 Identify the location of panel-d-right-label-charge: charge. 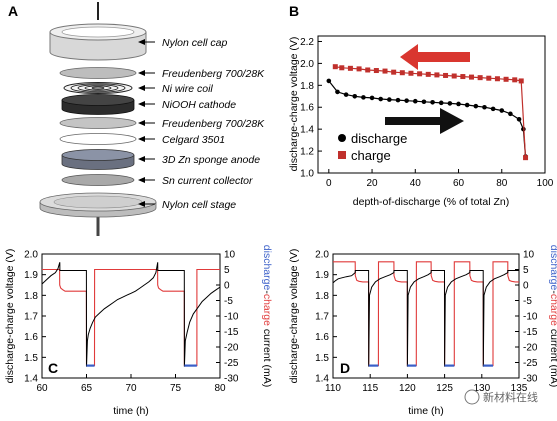
(552, 310).